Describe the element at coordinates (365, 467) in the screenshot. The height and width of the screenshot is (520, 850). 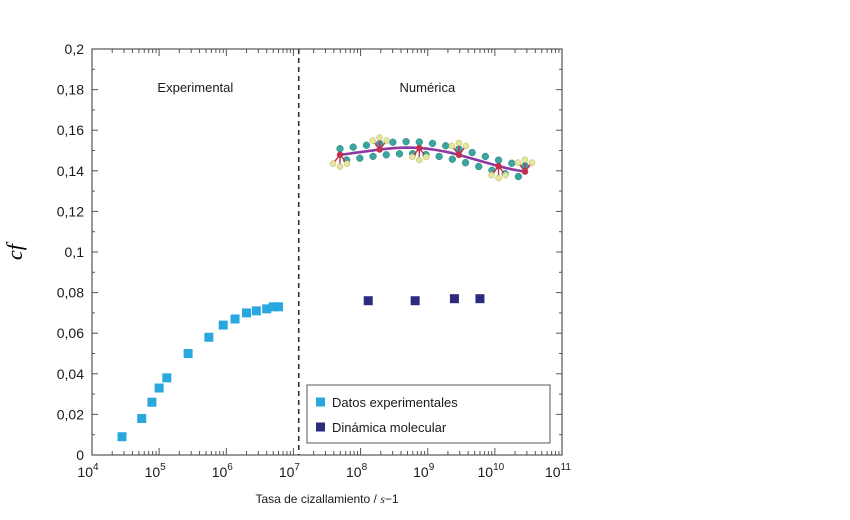
I see `x-tick-exponent: 8` at that location.